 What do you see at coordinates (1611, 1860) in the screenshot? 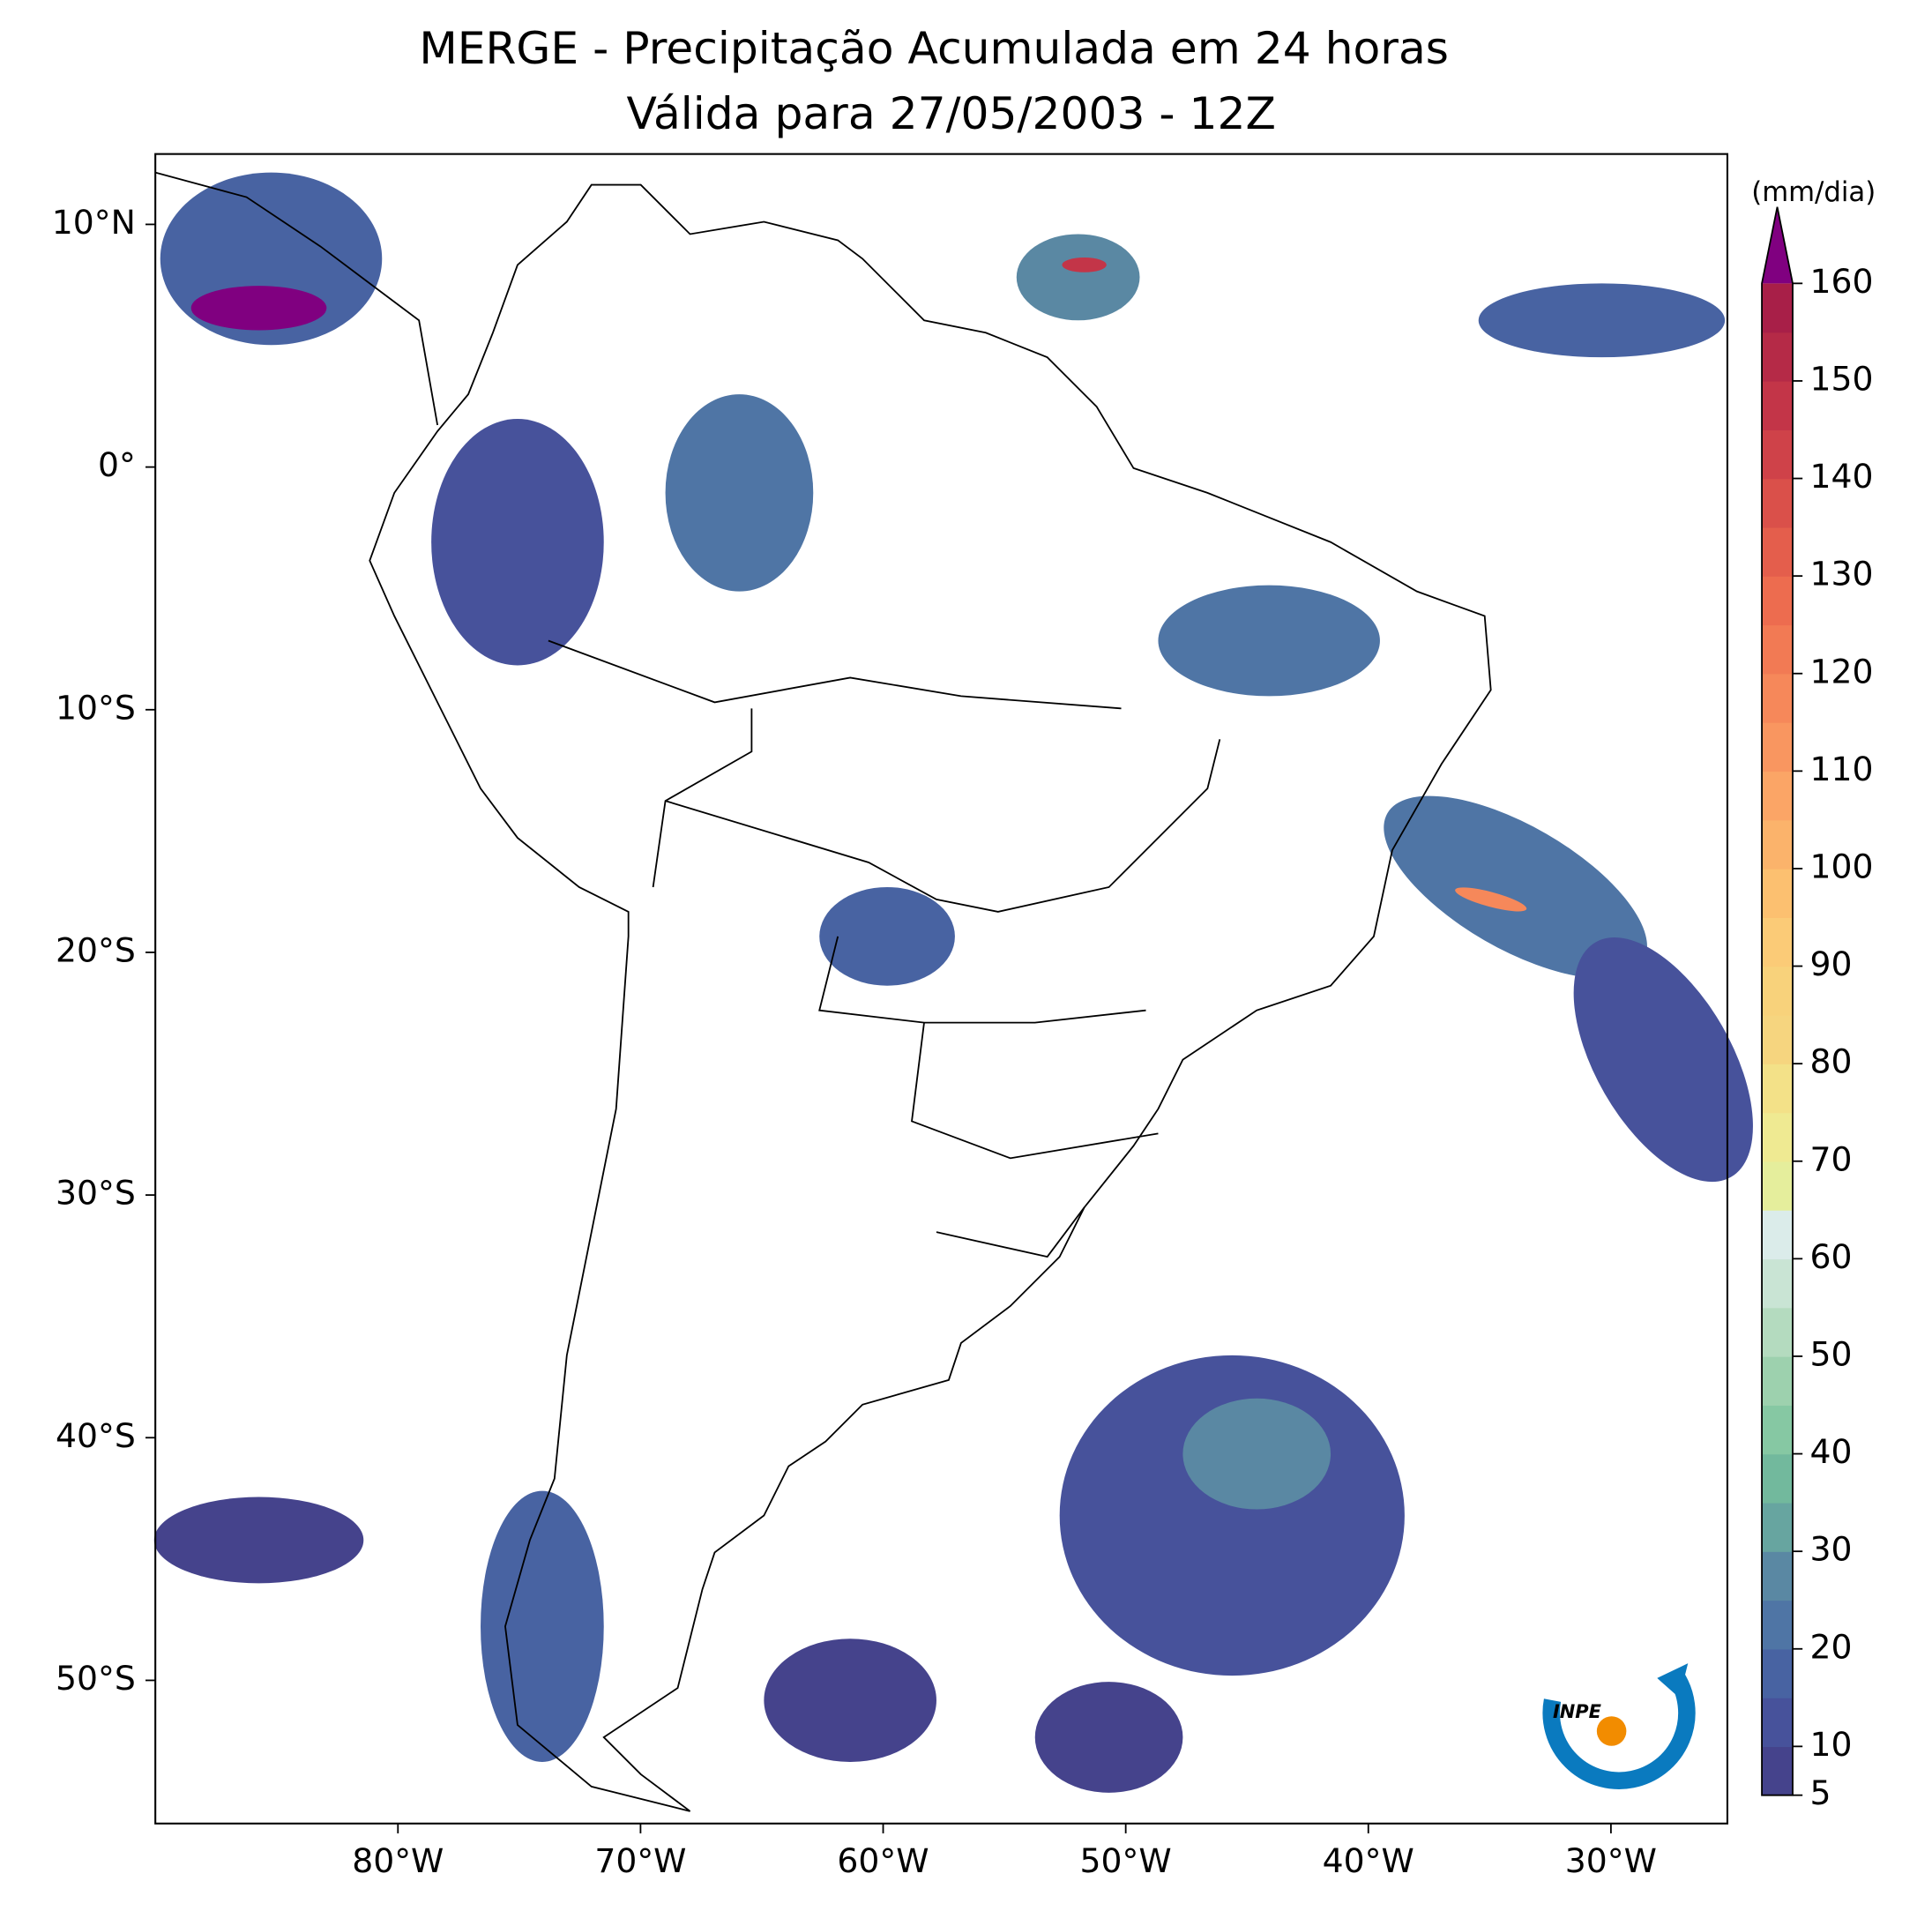
I see `x-tick-label: 30°W` at bounding box center [1611, 1860].